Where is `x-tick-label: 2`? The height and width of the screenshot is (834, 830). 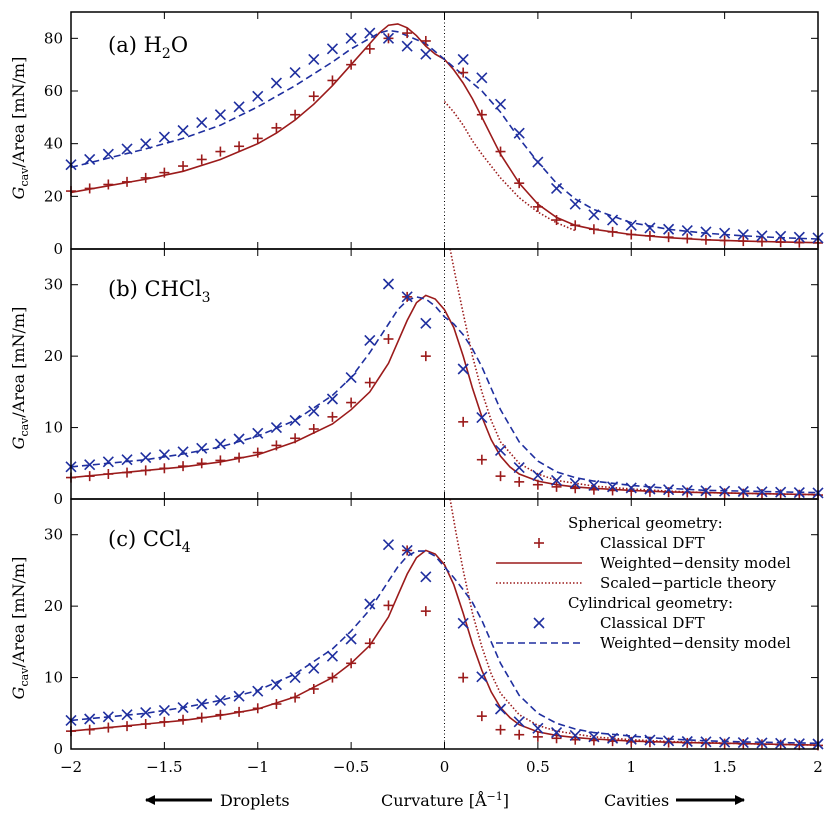 x-tick-label: 2 is located at coordinates (818, 767).